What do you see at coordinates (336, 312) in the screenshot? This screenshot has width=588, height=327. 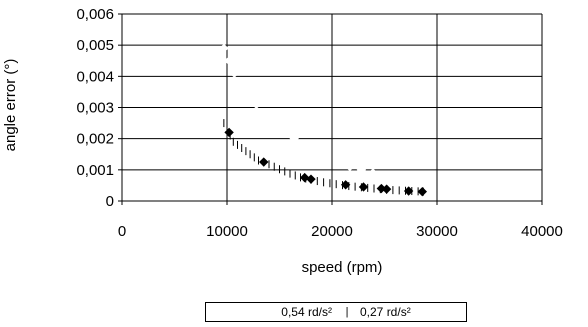 I see `legend: ◆ 0,54 rd/s² | 0,27 rd/s²` at bounding box center [336, 312].